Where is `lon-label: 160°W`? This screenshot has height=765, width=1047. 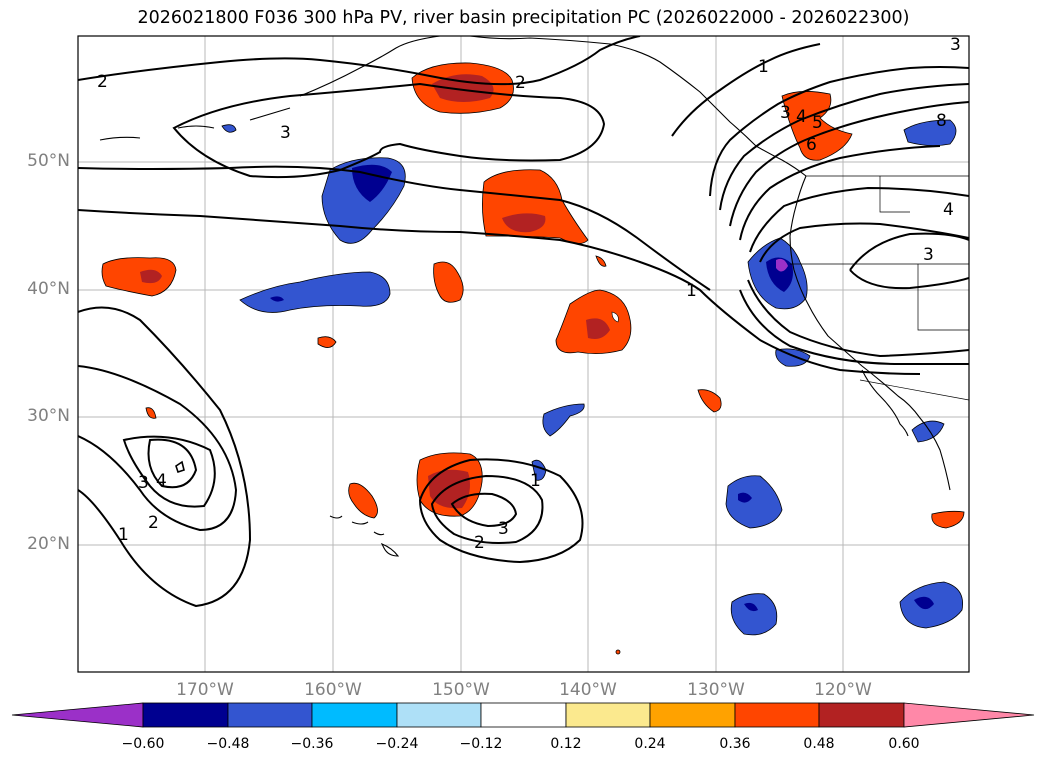
lon-label: 160°W is located at coordinates (333, 690).